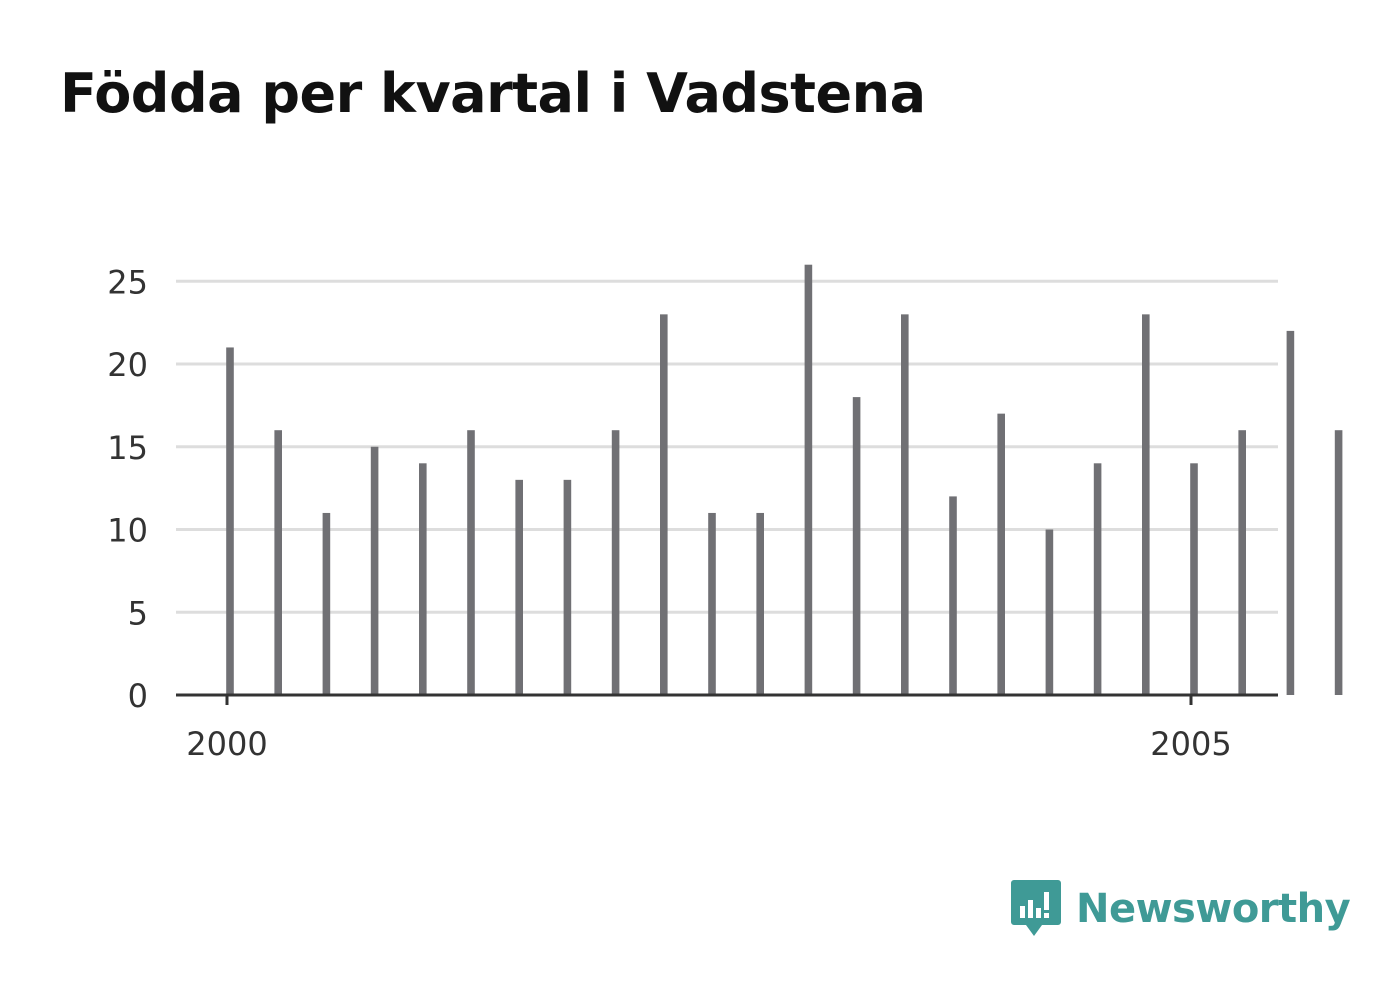 Image resolution: width=1382 pixels, height=999 pixels. Describe the element at coordinates (138, 613) in the screenshot. I see `y-tick-label: 5` at that location.